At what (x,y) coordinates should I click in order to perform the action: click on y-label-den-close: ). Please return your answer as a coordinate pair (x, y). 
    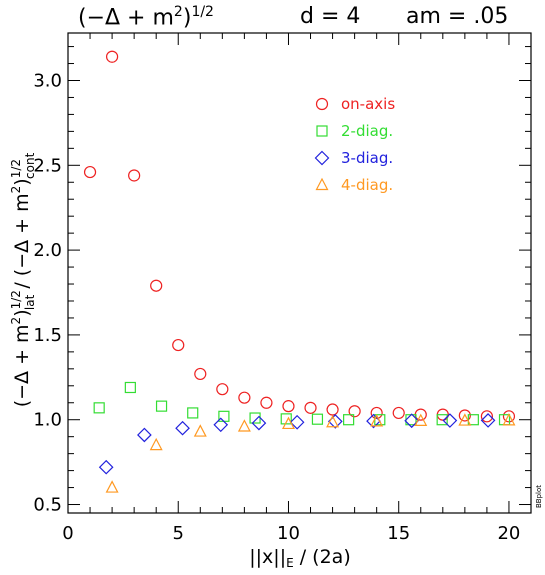
    Looking at the image, I should click on (22, 181).